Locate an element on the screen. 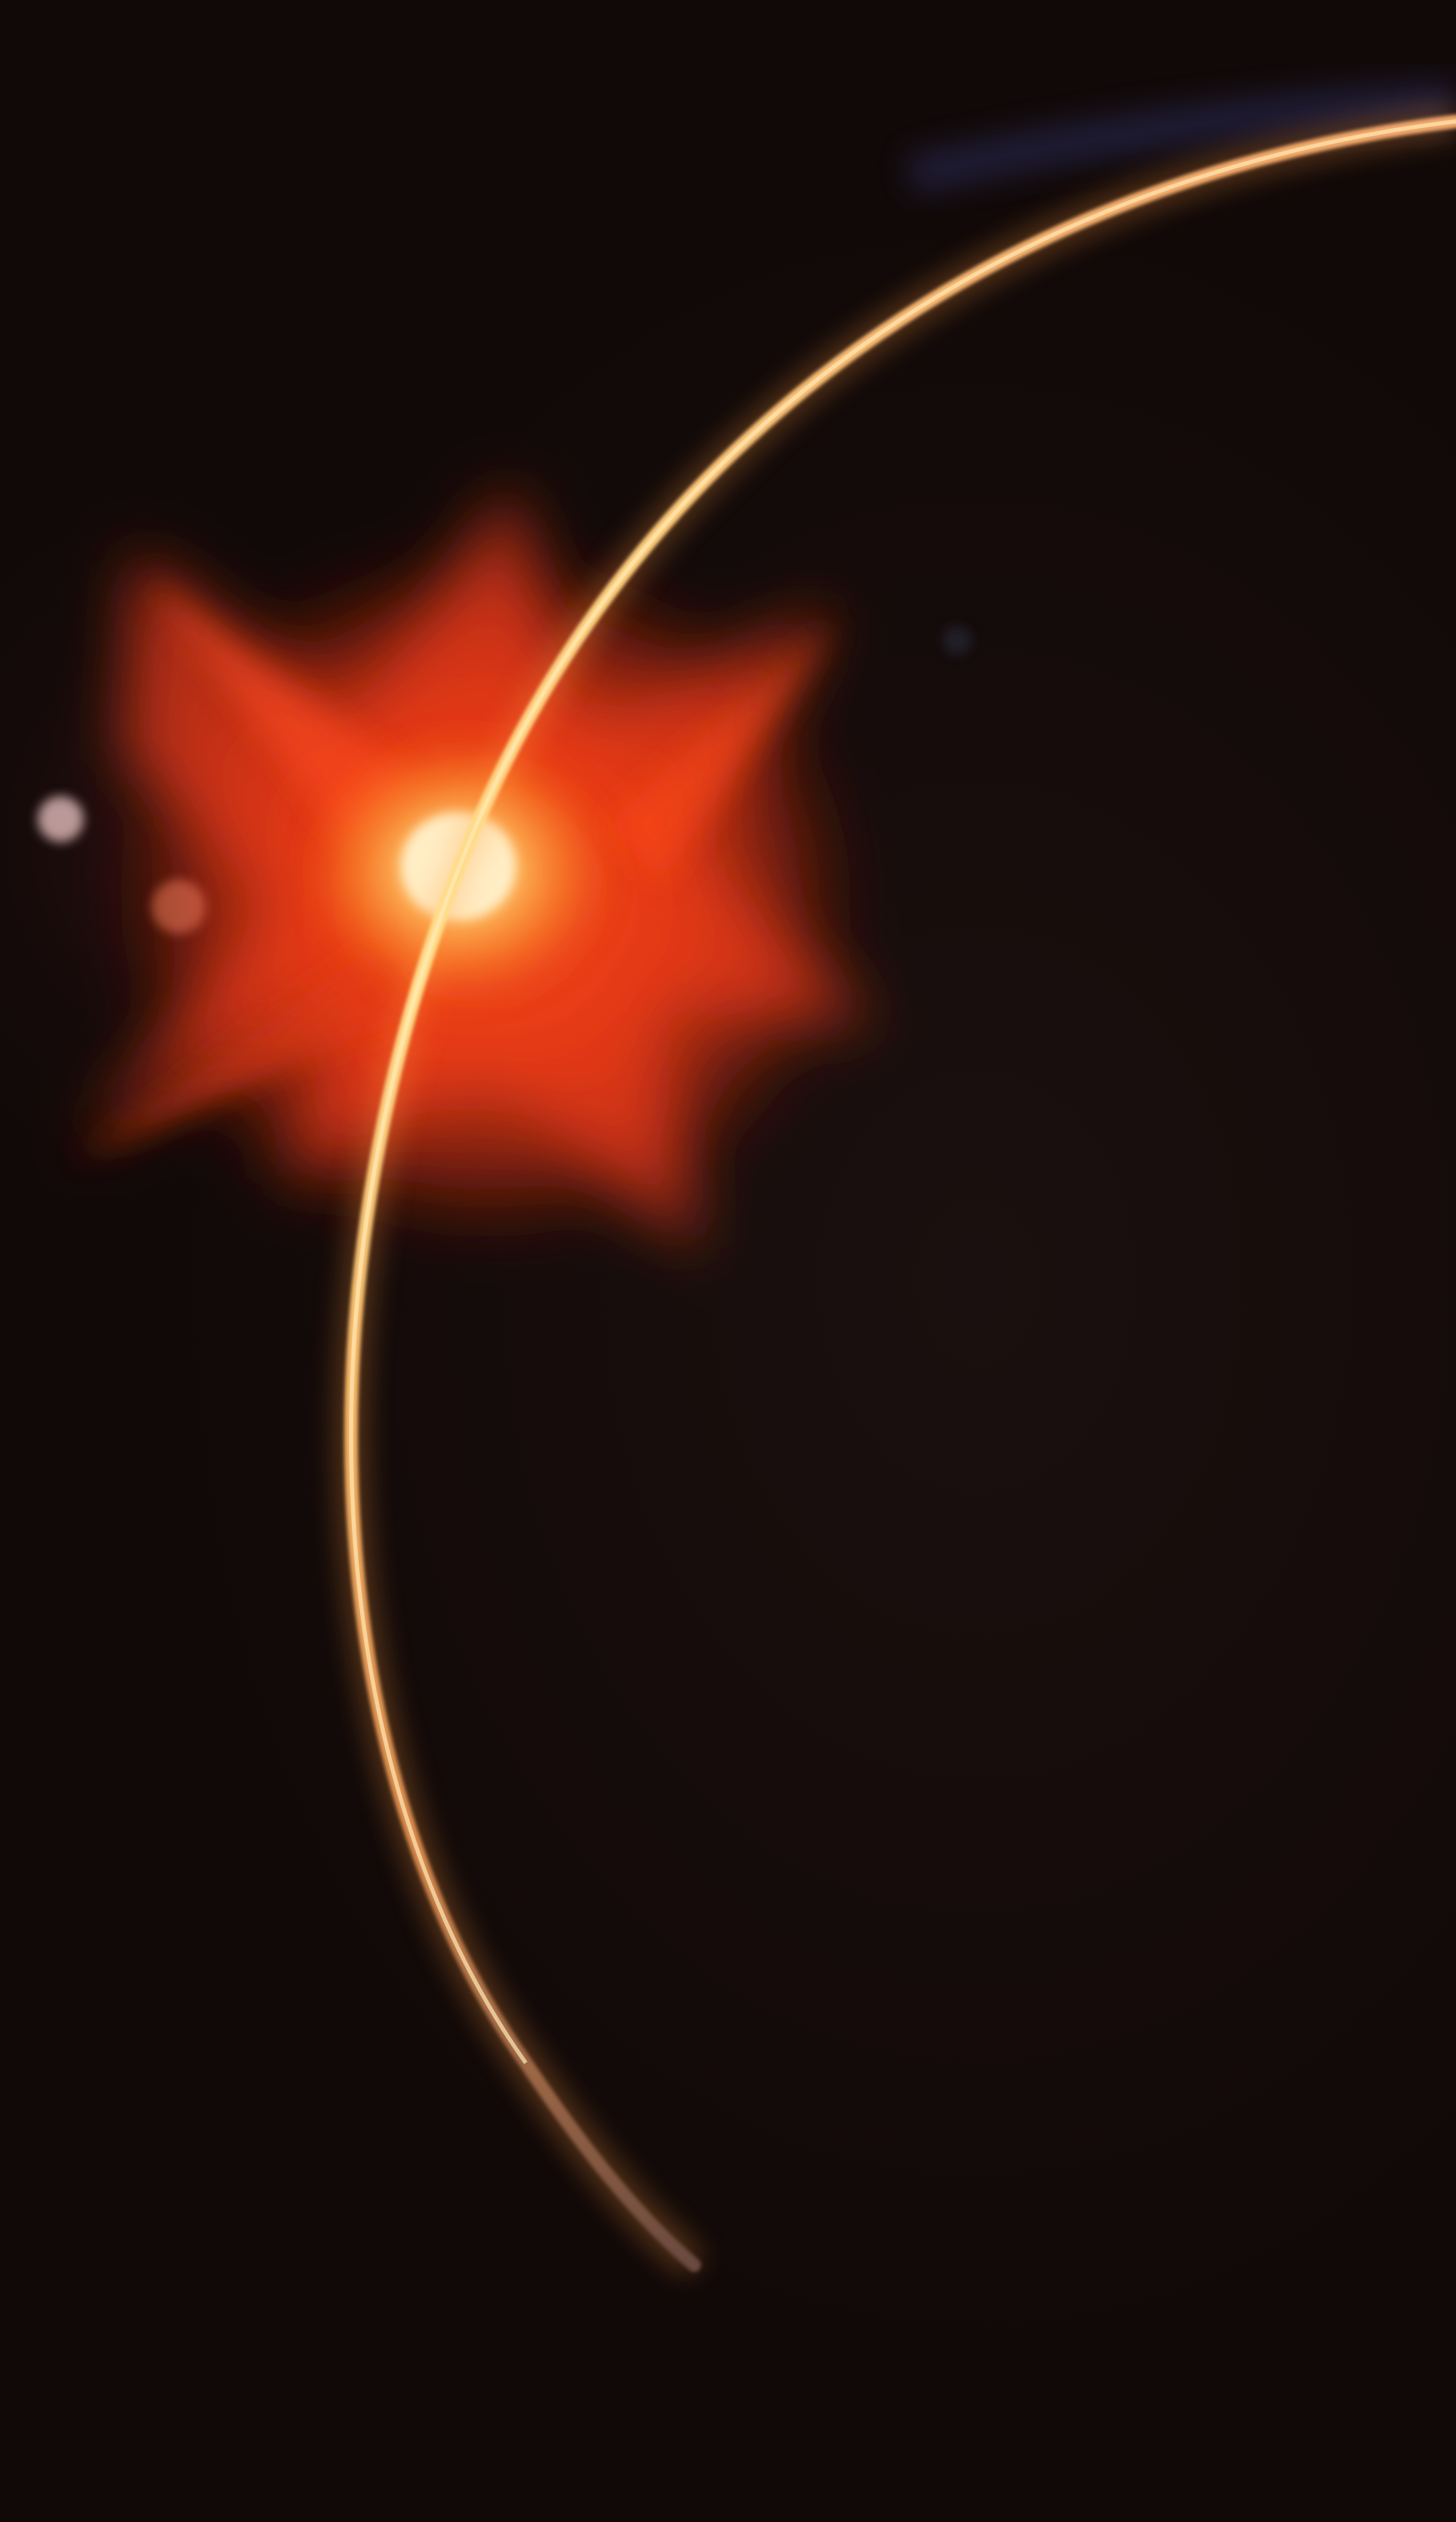  atmosphere-glow is located at coordinates (1180, 138).